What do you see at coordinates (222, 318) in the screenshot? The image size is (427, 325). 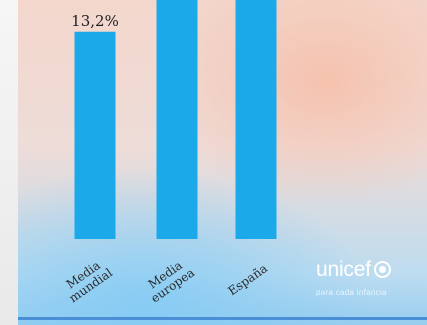 I see `bottom-divider` at bounding box center [222, 318].